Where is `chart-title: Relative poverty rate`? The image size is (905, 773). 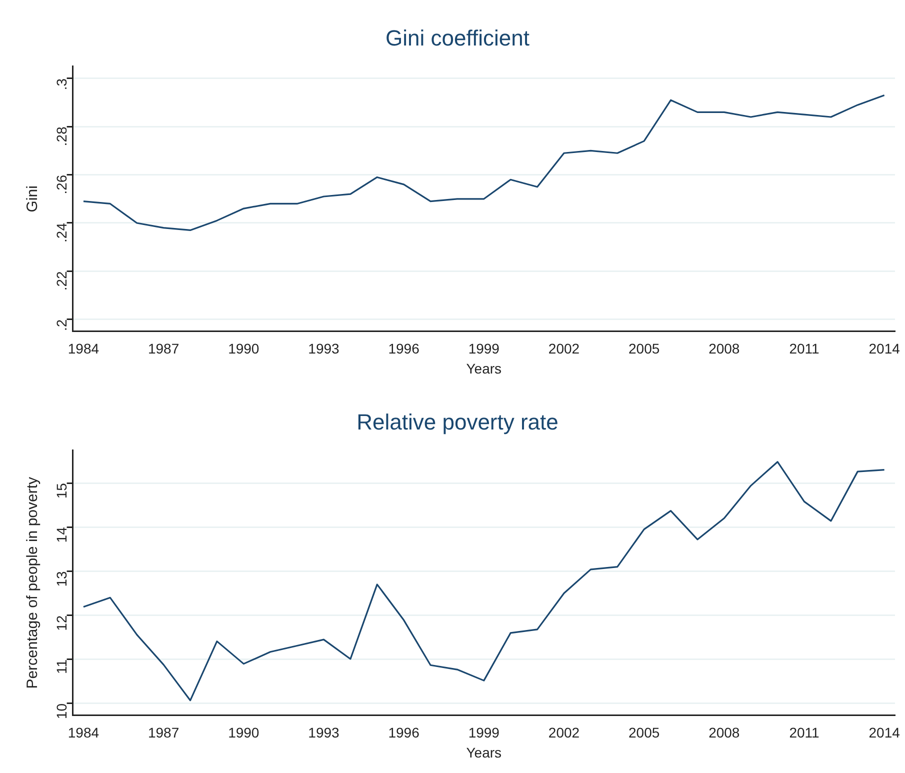 chart-title: Relative poverty rate is located at coordinates (457, 421).